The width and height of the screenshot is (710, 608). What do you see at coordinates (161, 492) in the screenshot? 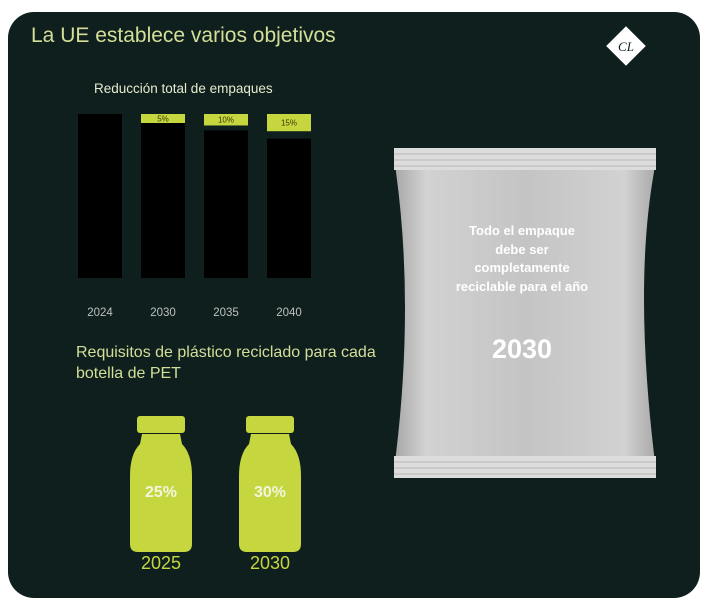
I see `bottle-percent: 25%` at bounding box center [161, 492].